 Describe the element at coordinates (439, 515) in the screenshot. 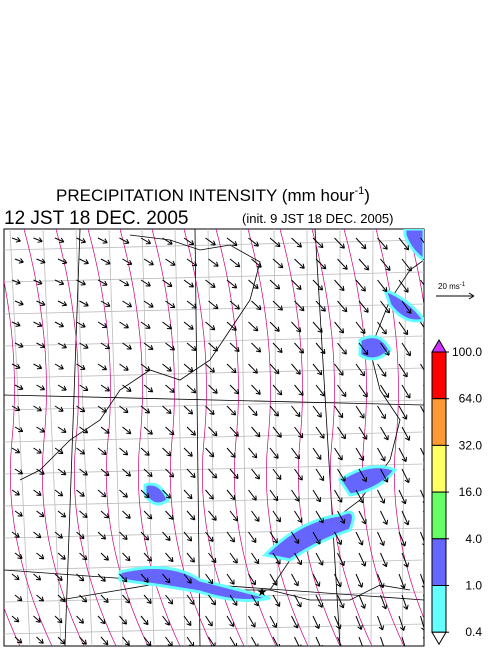

I see `colorbar-segment` at that location.